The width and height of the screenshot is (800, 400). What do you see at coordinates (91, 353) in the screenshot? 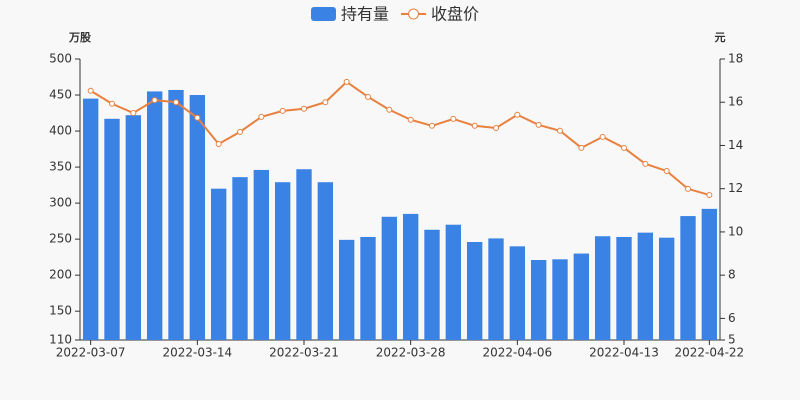
I see `x-tick-label: 2022-03-07` at bounding box center [91, 353].